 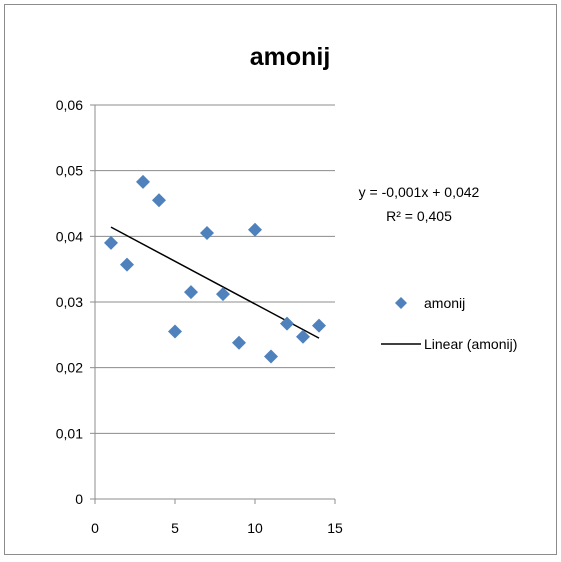 What do you see at coordinates (69, 302) in the screenshot?
I see `y-tick-label-3: 0,03` at bounding box center [69, 302].